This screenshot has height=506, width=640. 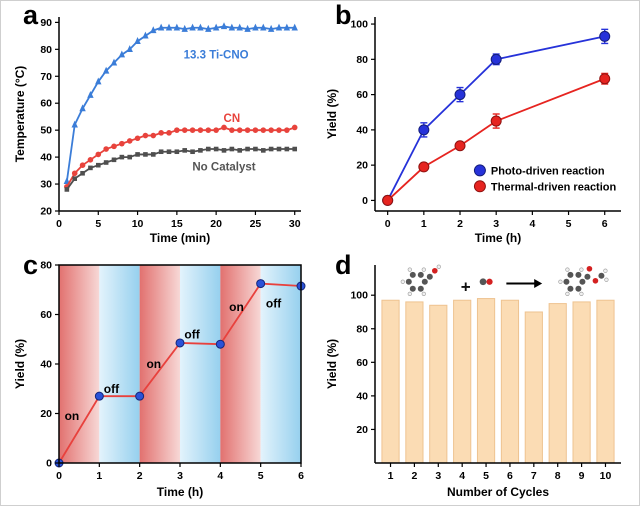 What do you see at coordinates (232, 119) in the screenshot?
I see `svg-text: CN` at bounding box center [232, 119].